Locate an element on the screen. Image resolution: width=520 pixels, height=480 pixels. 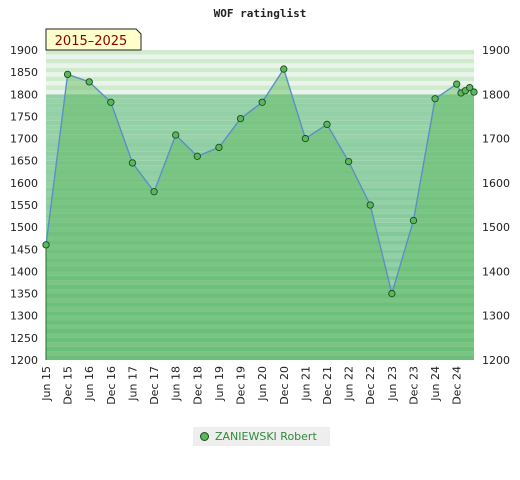
x-tick-label: Jun 19 is located at coordinates (219, 384).